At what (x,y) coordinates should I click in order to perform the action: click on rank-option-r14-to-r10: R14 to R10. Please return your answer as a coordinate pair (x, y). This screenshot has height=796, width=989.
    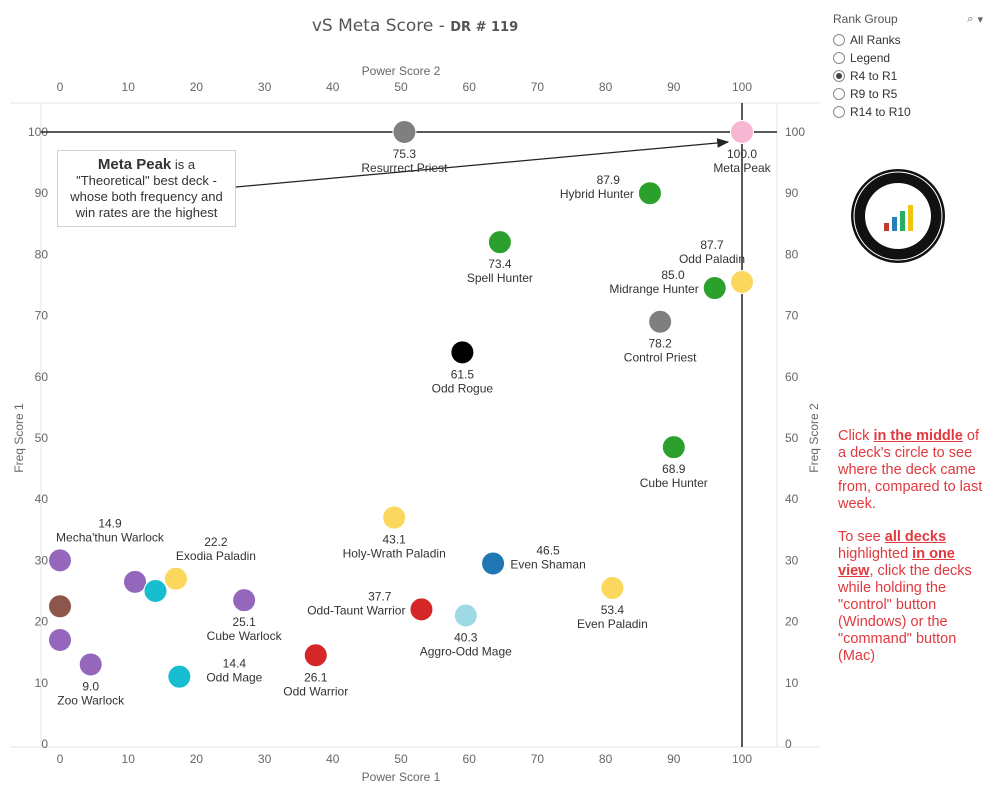
    Looking at the image, I should click on (908, 112).